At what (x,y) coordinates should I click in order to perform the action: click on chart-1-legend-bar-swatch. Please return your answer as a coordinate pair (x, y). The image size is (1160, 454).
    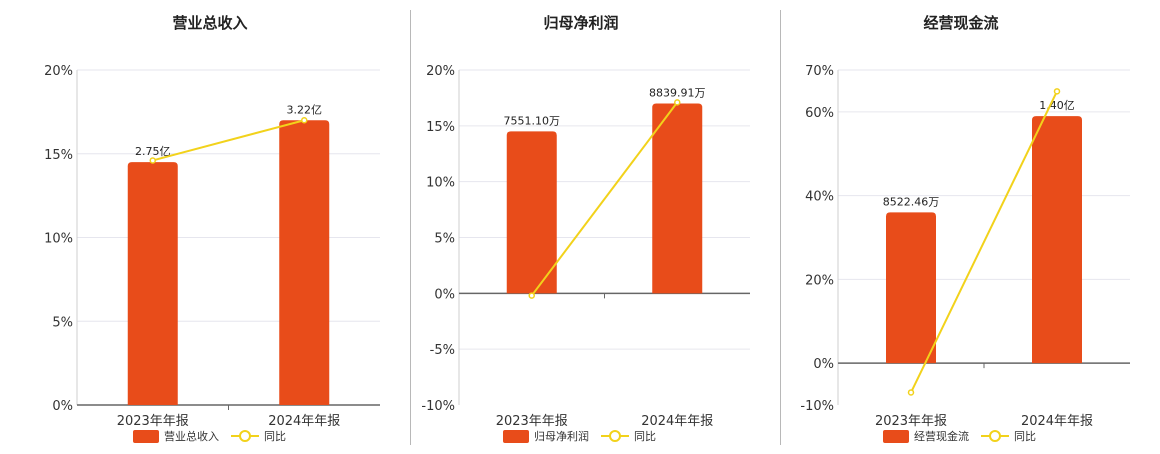
    Looking at the image, I should click on (516, 436).